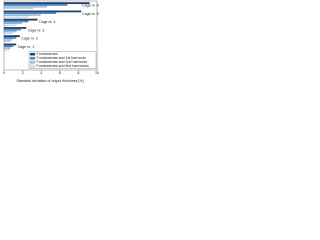  Describe the element at coordinates (63, 66) in the screenshot. I see `legend-label: Fundamental and first harmonics` at that location.